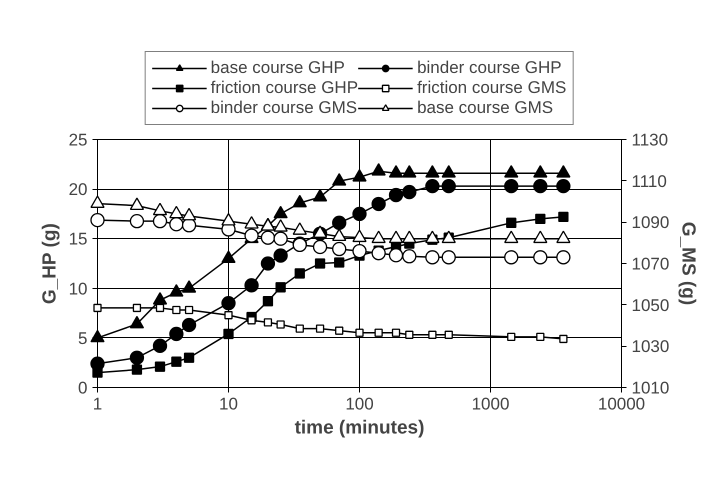  What do you see at coordinates (83, 338) in the screenshot?
I see `y-tick-label: 5` at bounding box center [83, 338].